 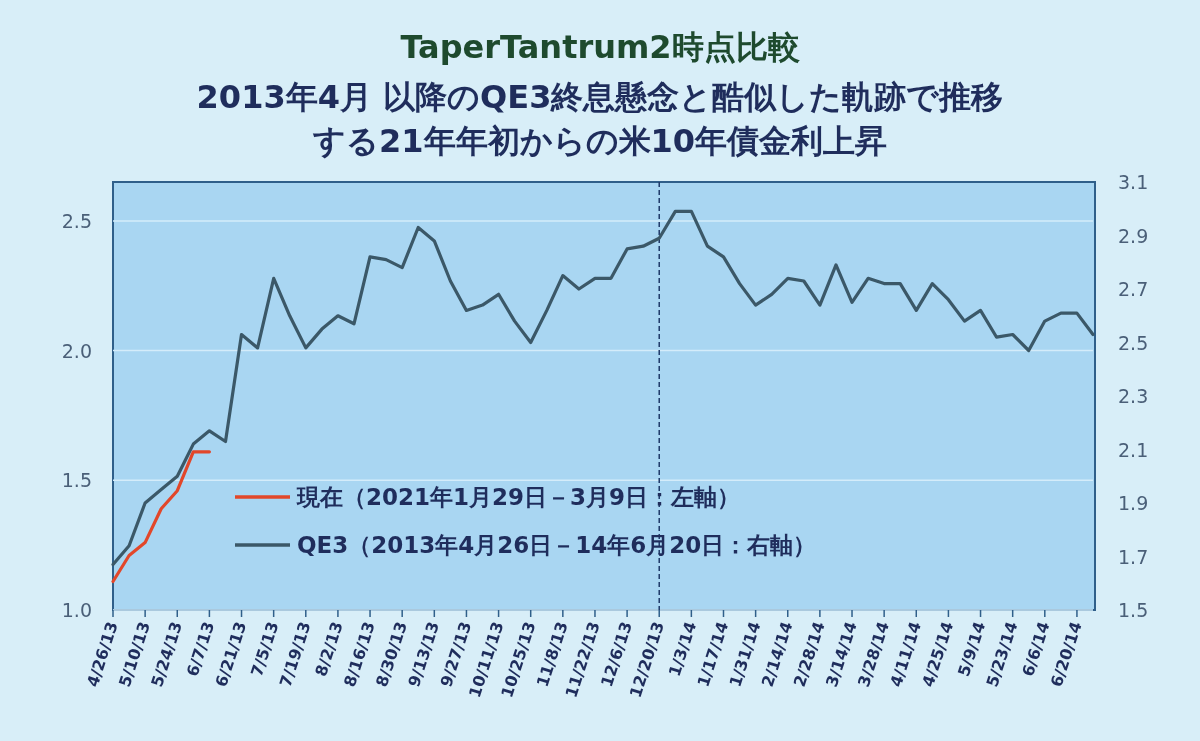 I want to click on chart-subtitle: 2013年4月 以降のQE3終息懸念と酷似した軌跡で推移する21年年初からの米10年債金利上昇, so click(x=600, y=119).